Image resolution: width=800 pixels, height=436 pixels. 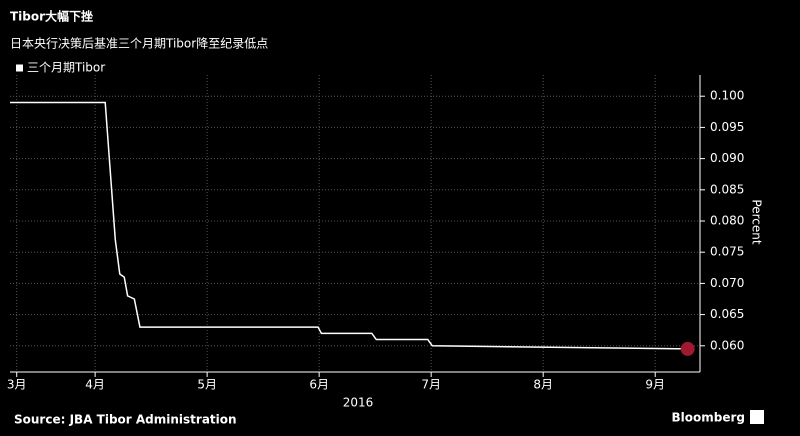 What do you see at coordinates (757, 221) in the screenshot?
I see `y-axis-label: Percent` at bounding box center [757, 221].